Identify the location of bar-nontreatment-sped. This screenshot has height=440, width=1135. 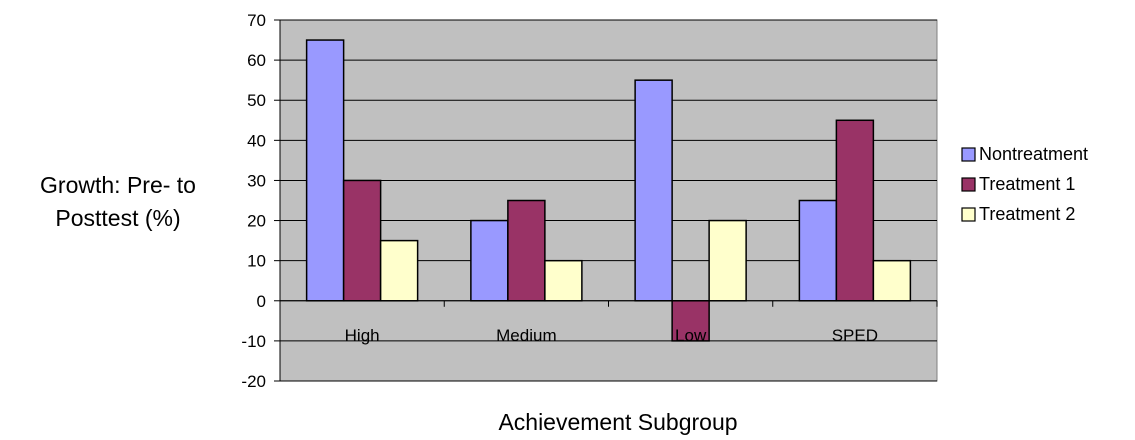
(818, 250).